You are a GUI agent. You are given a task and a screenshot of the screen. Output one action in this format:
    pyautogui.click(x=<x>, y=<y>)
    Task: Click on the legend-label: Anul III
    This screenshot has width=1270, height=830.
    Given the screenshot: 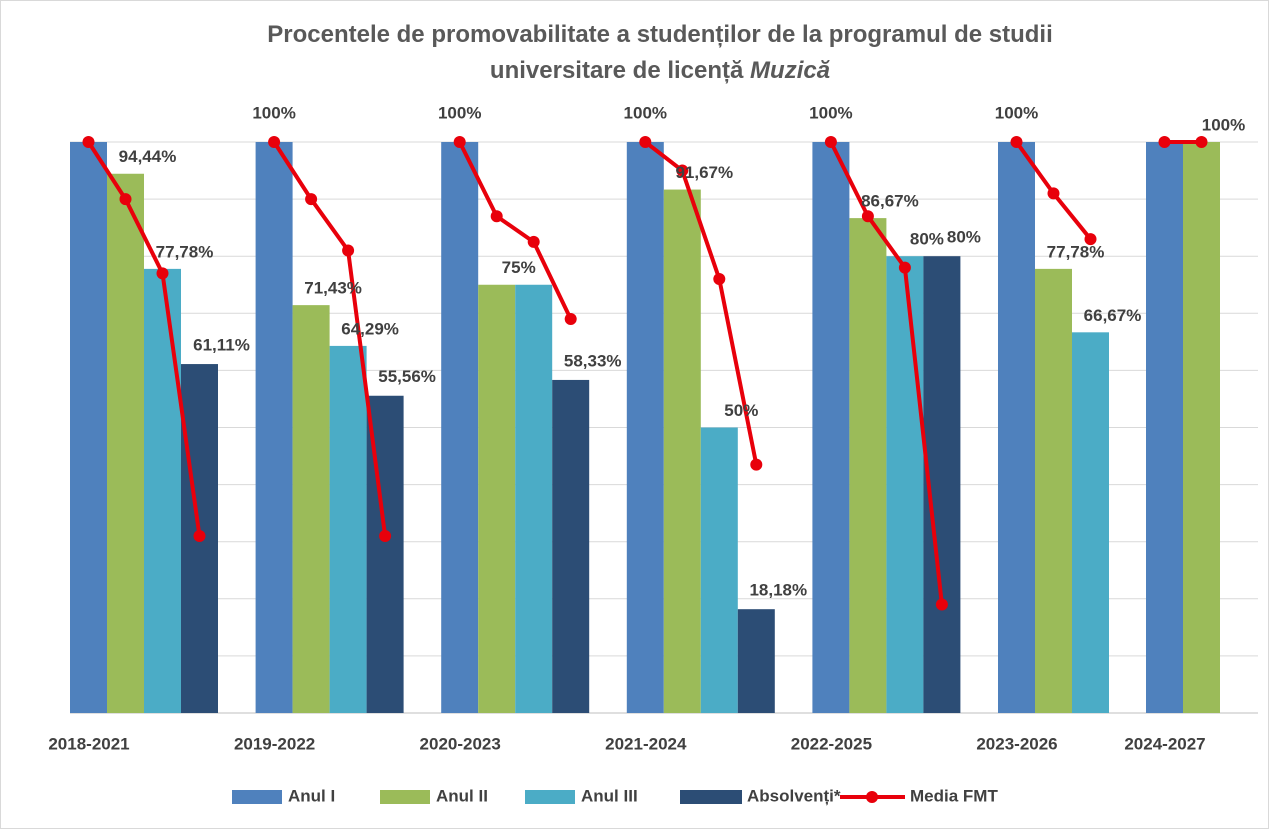 What is the action you would take?
    pyautogui.click(x=609, y=795)
    